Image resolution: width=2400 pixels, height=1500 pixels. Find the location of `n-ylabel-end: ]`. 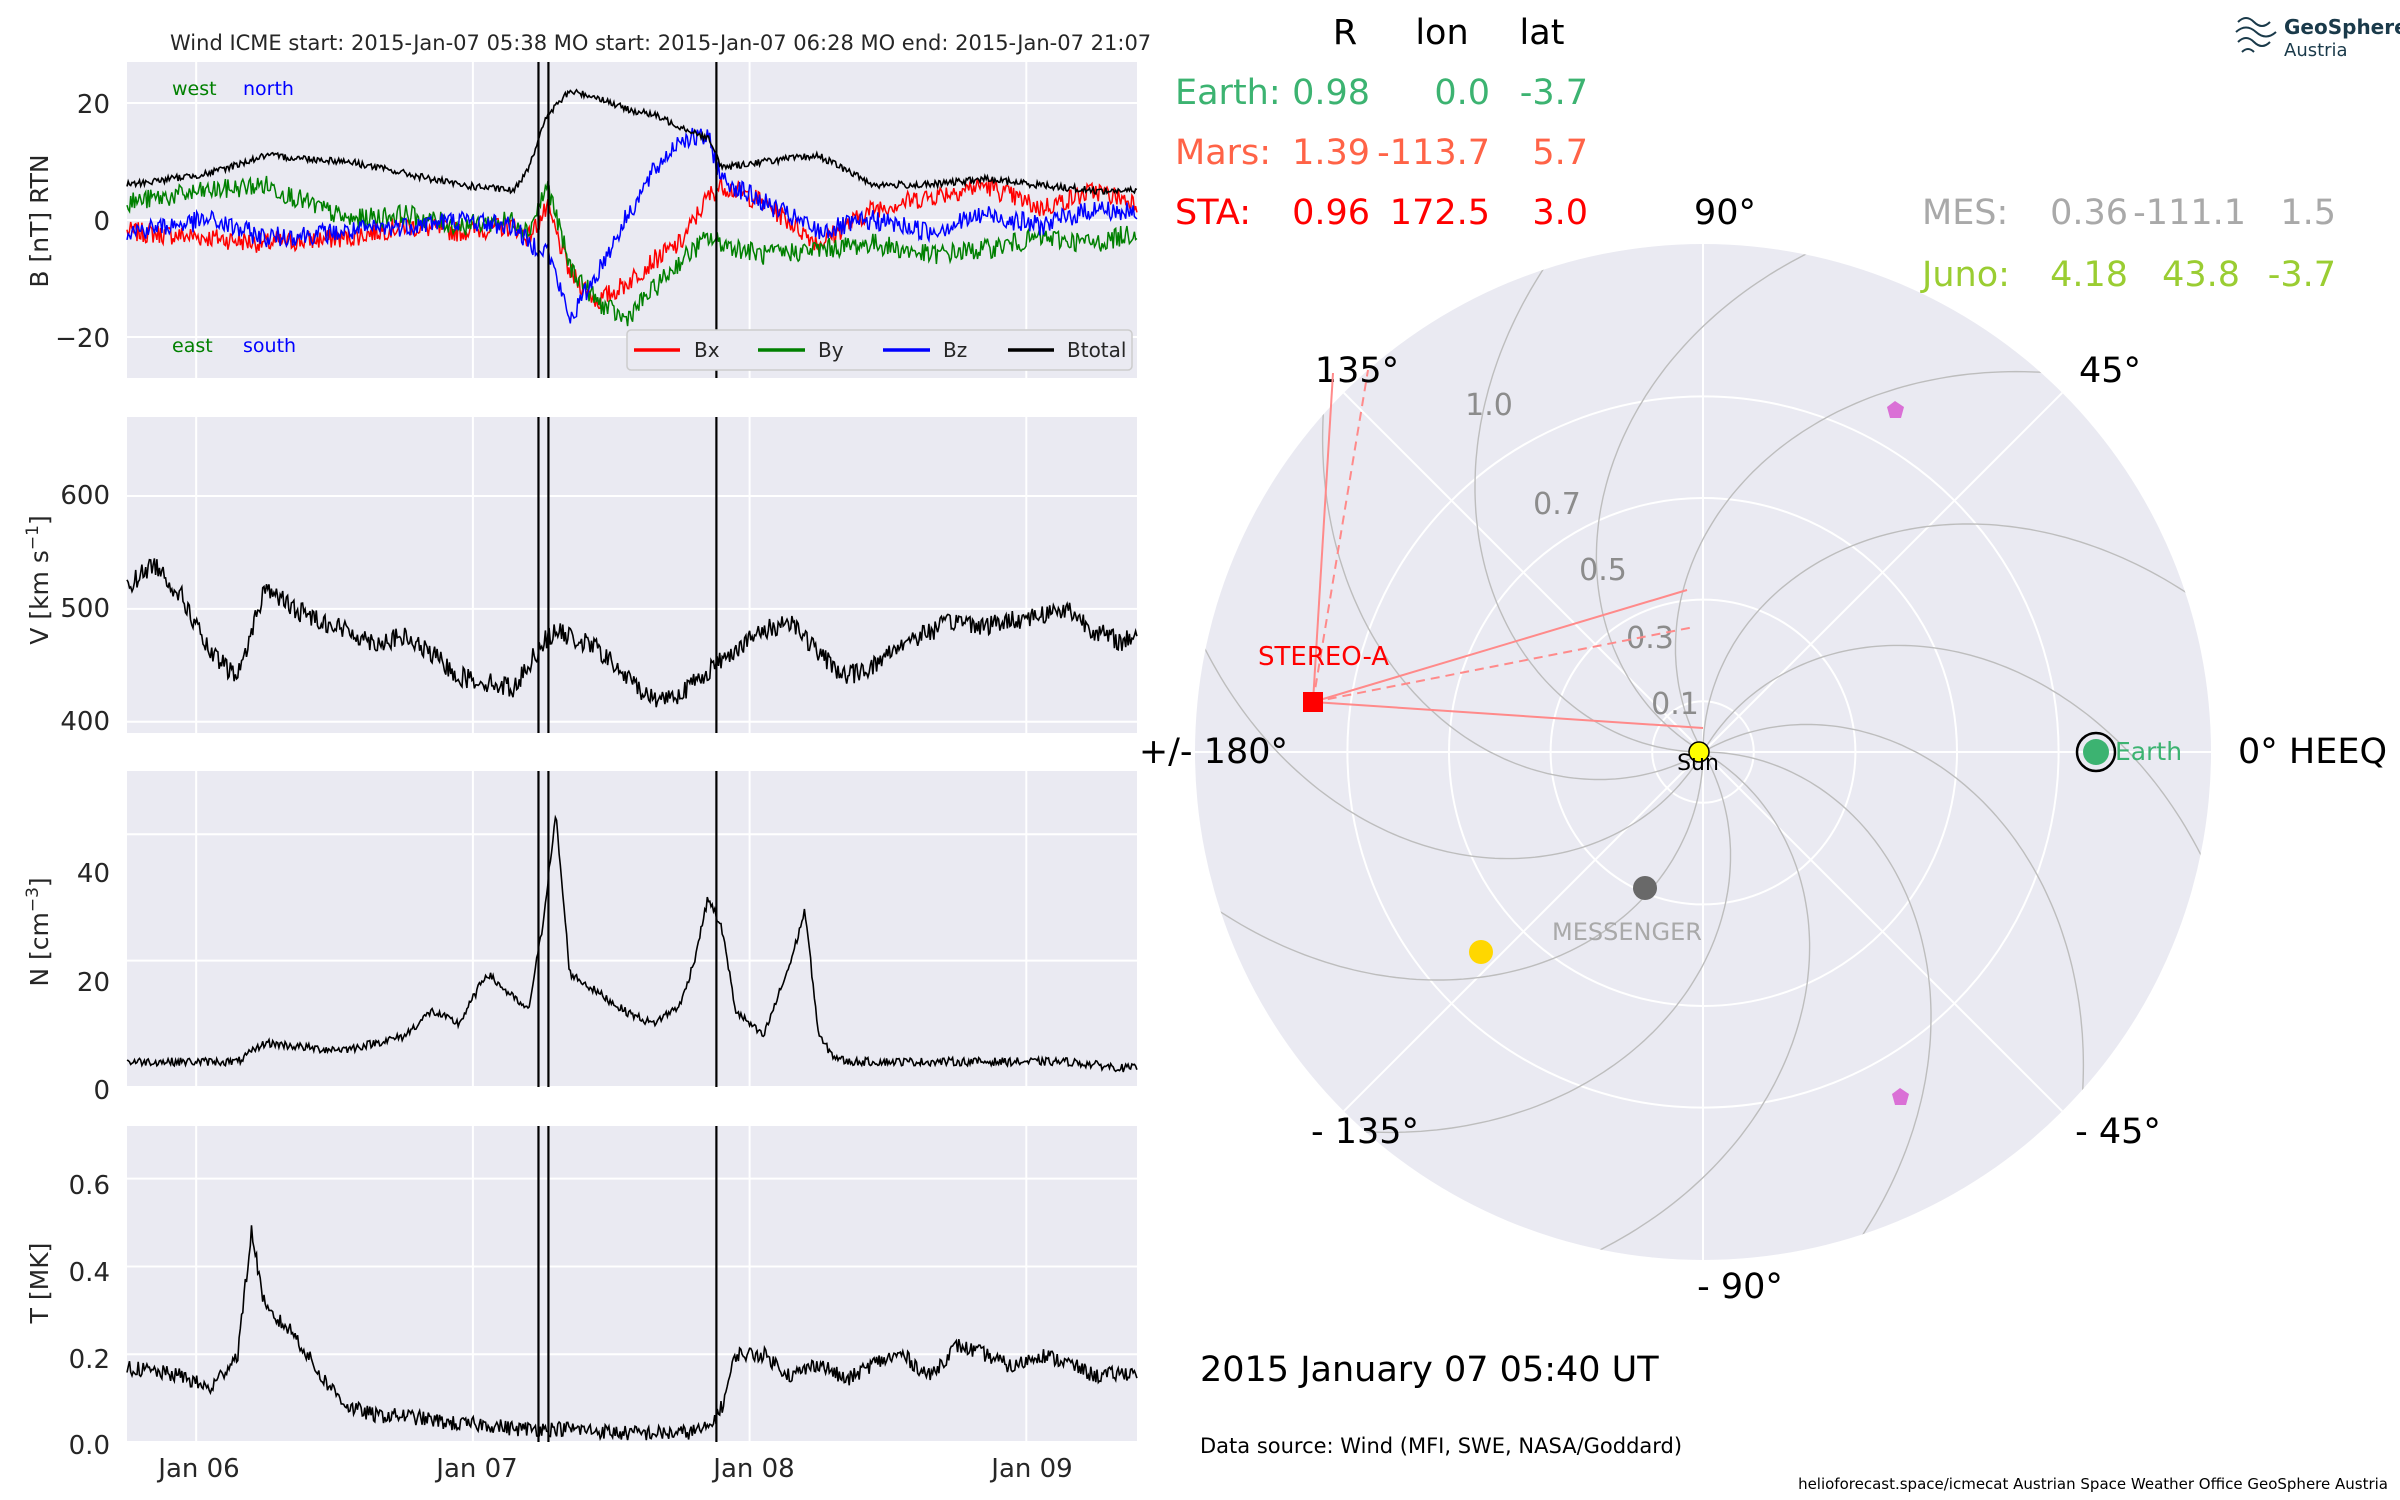

n-ylabel-end: ] is located at coordinates (39, 882).